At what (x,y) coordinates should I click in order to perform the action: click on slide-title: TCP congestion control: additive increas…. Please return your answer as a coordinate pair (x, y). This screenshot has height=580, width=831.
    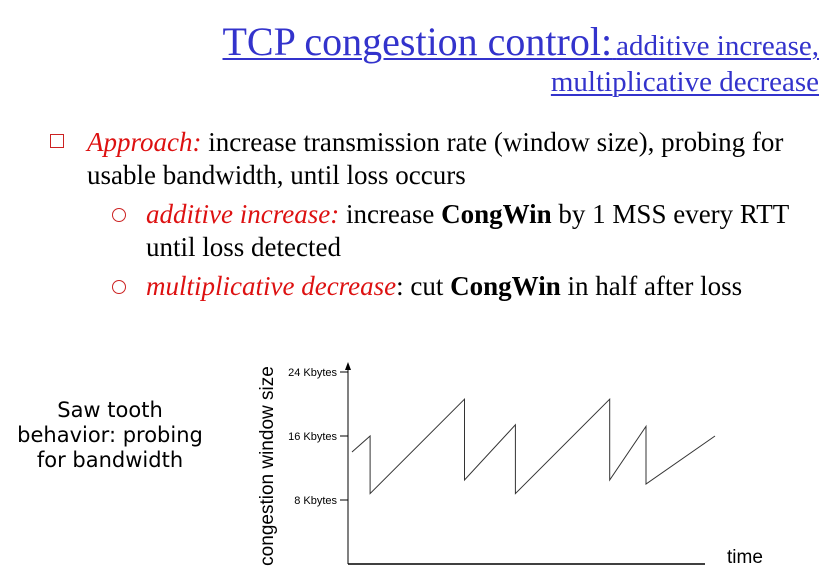
    Looking at the image, I should click on (439, 58).